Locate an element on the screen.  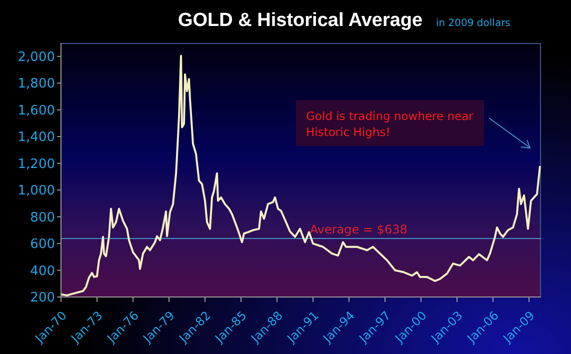
y-tick-label: 200 is located at coordinates (42, 298).